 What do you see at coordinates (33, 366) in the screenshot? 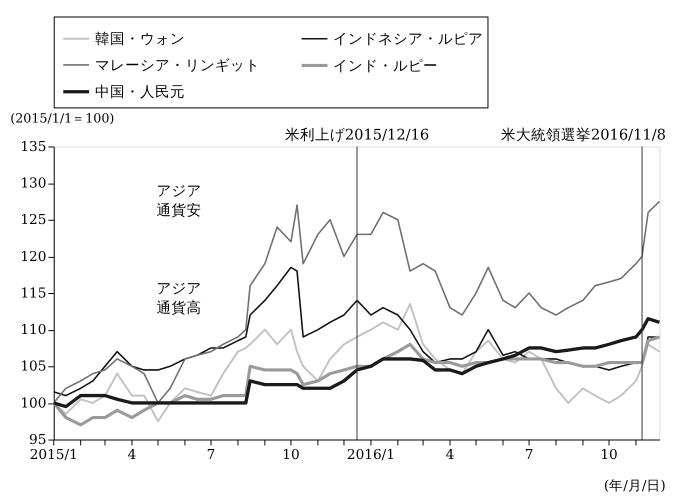
I see `y-tick-label: 105` at bounding box center [33, 366].